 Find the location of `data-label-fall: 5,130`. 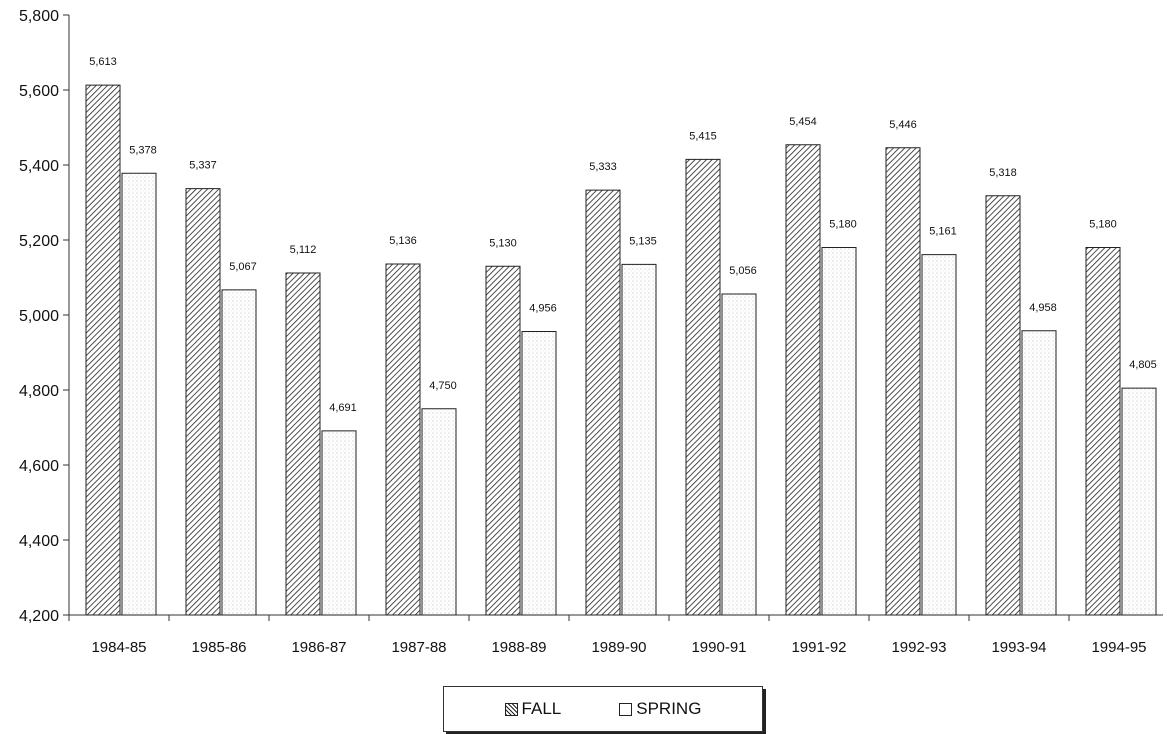

data-label-fall: 5,130 is located at coordinates (503, 243).